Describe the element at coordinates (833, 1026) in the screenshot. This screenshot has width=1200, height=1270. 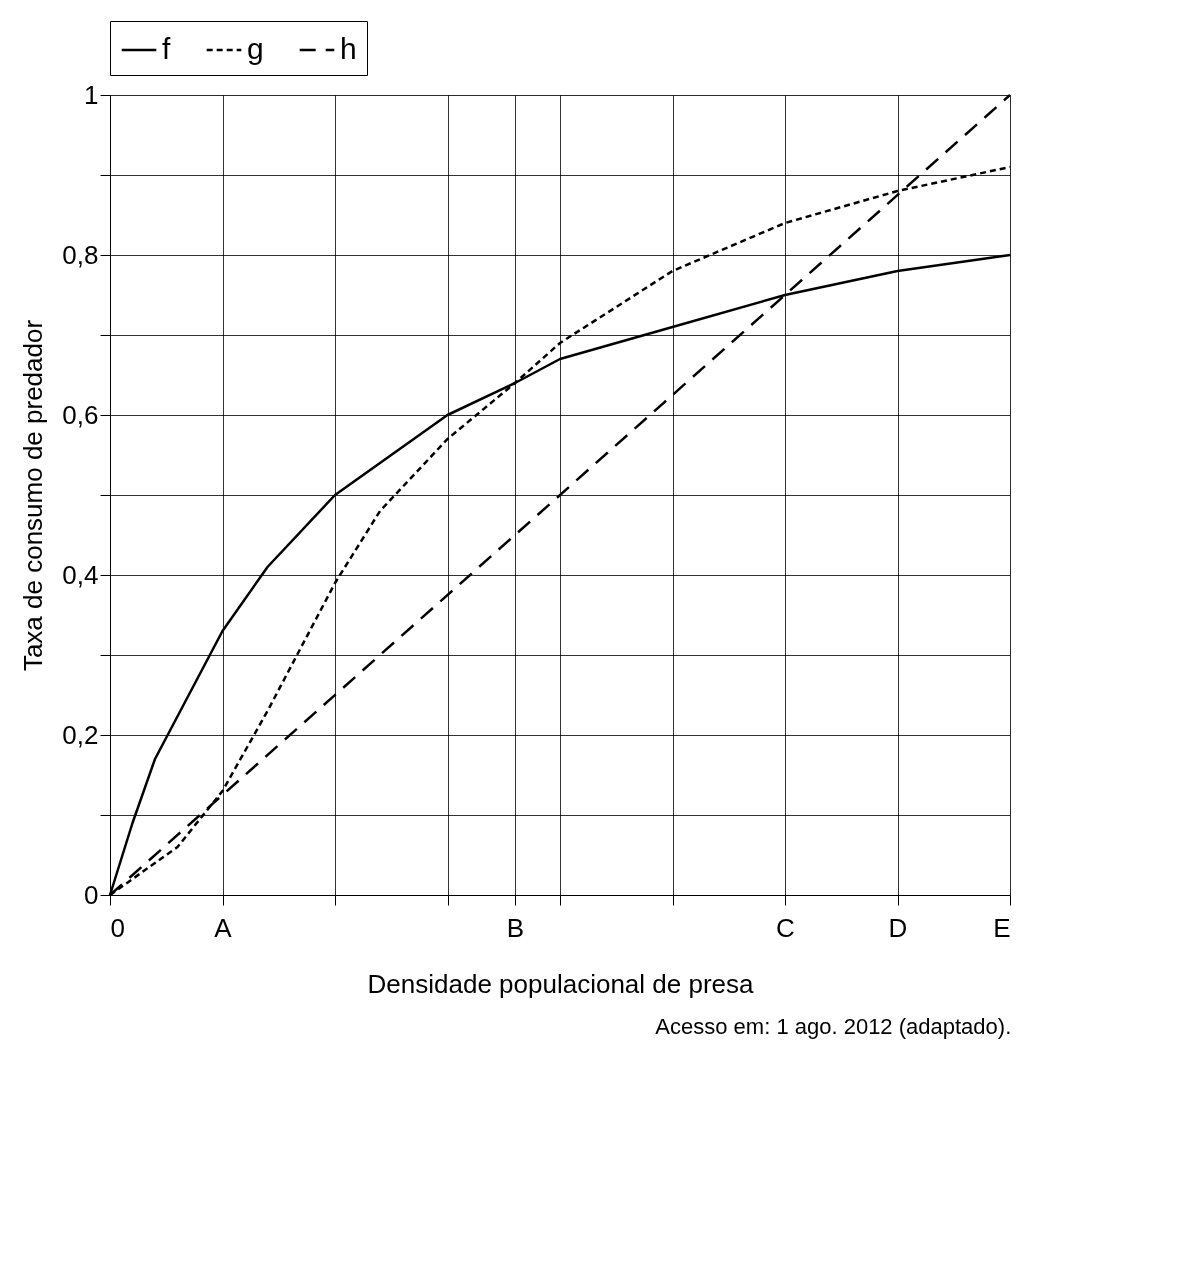
I see `text: Acesso em: 1 ago. 2012 (adaptado).` at that location.